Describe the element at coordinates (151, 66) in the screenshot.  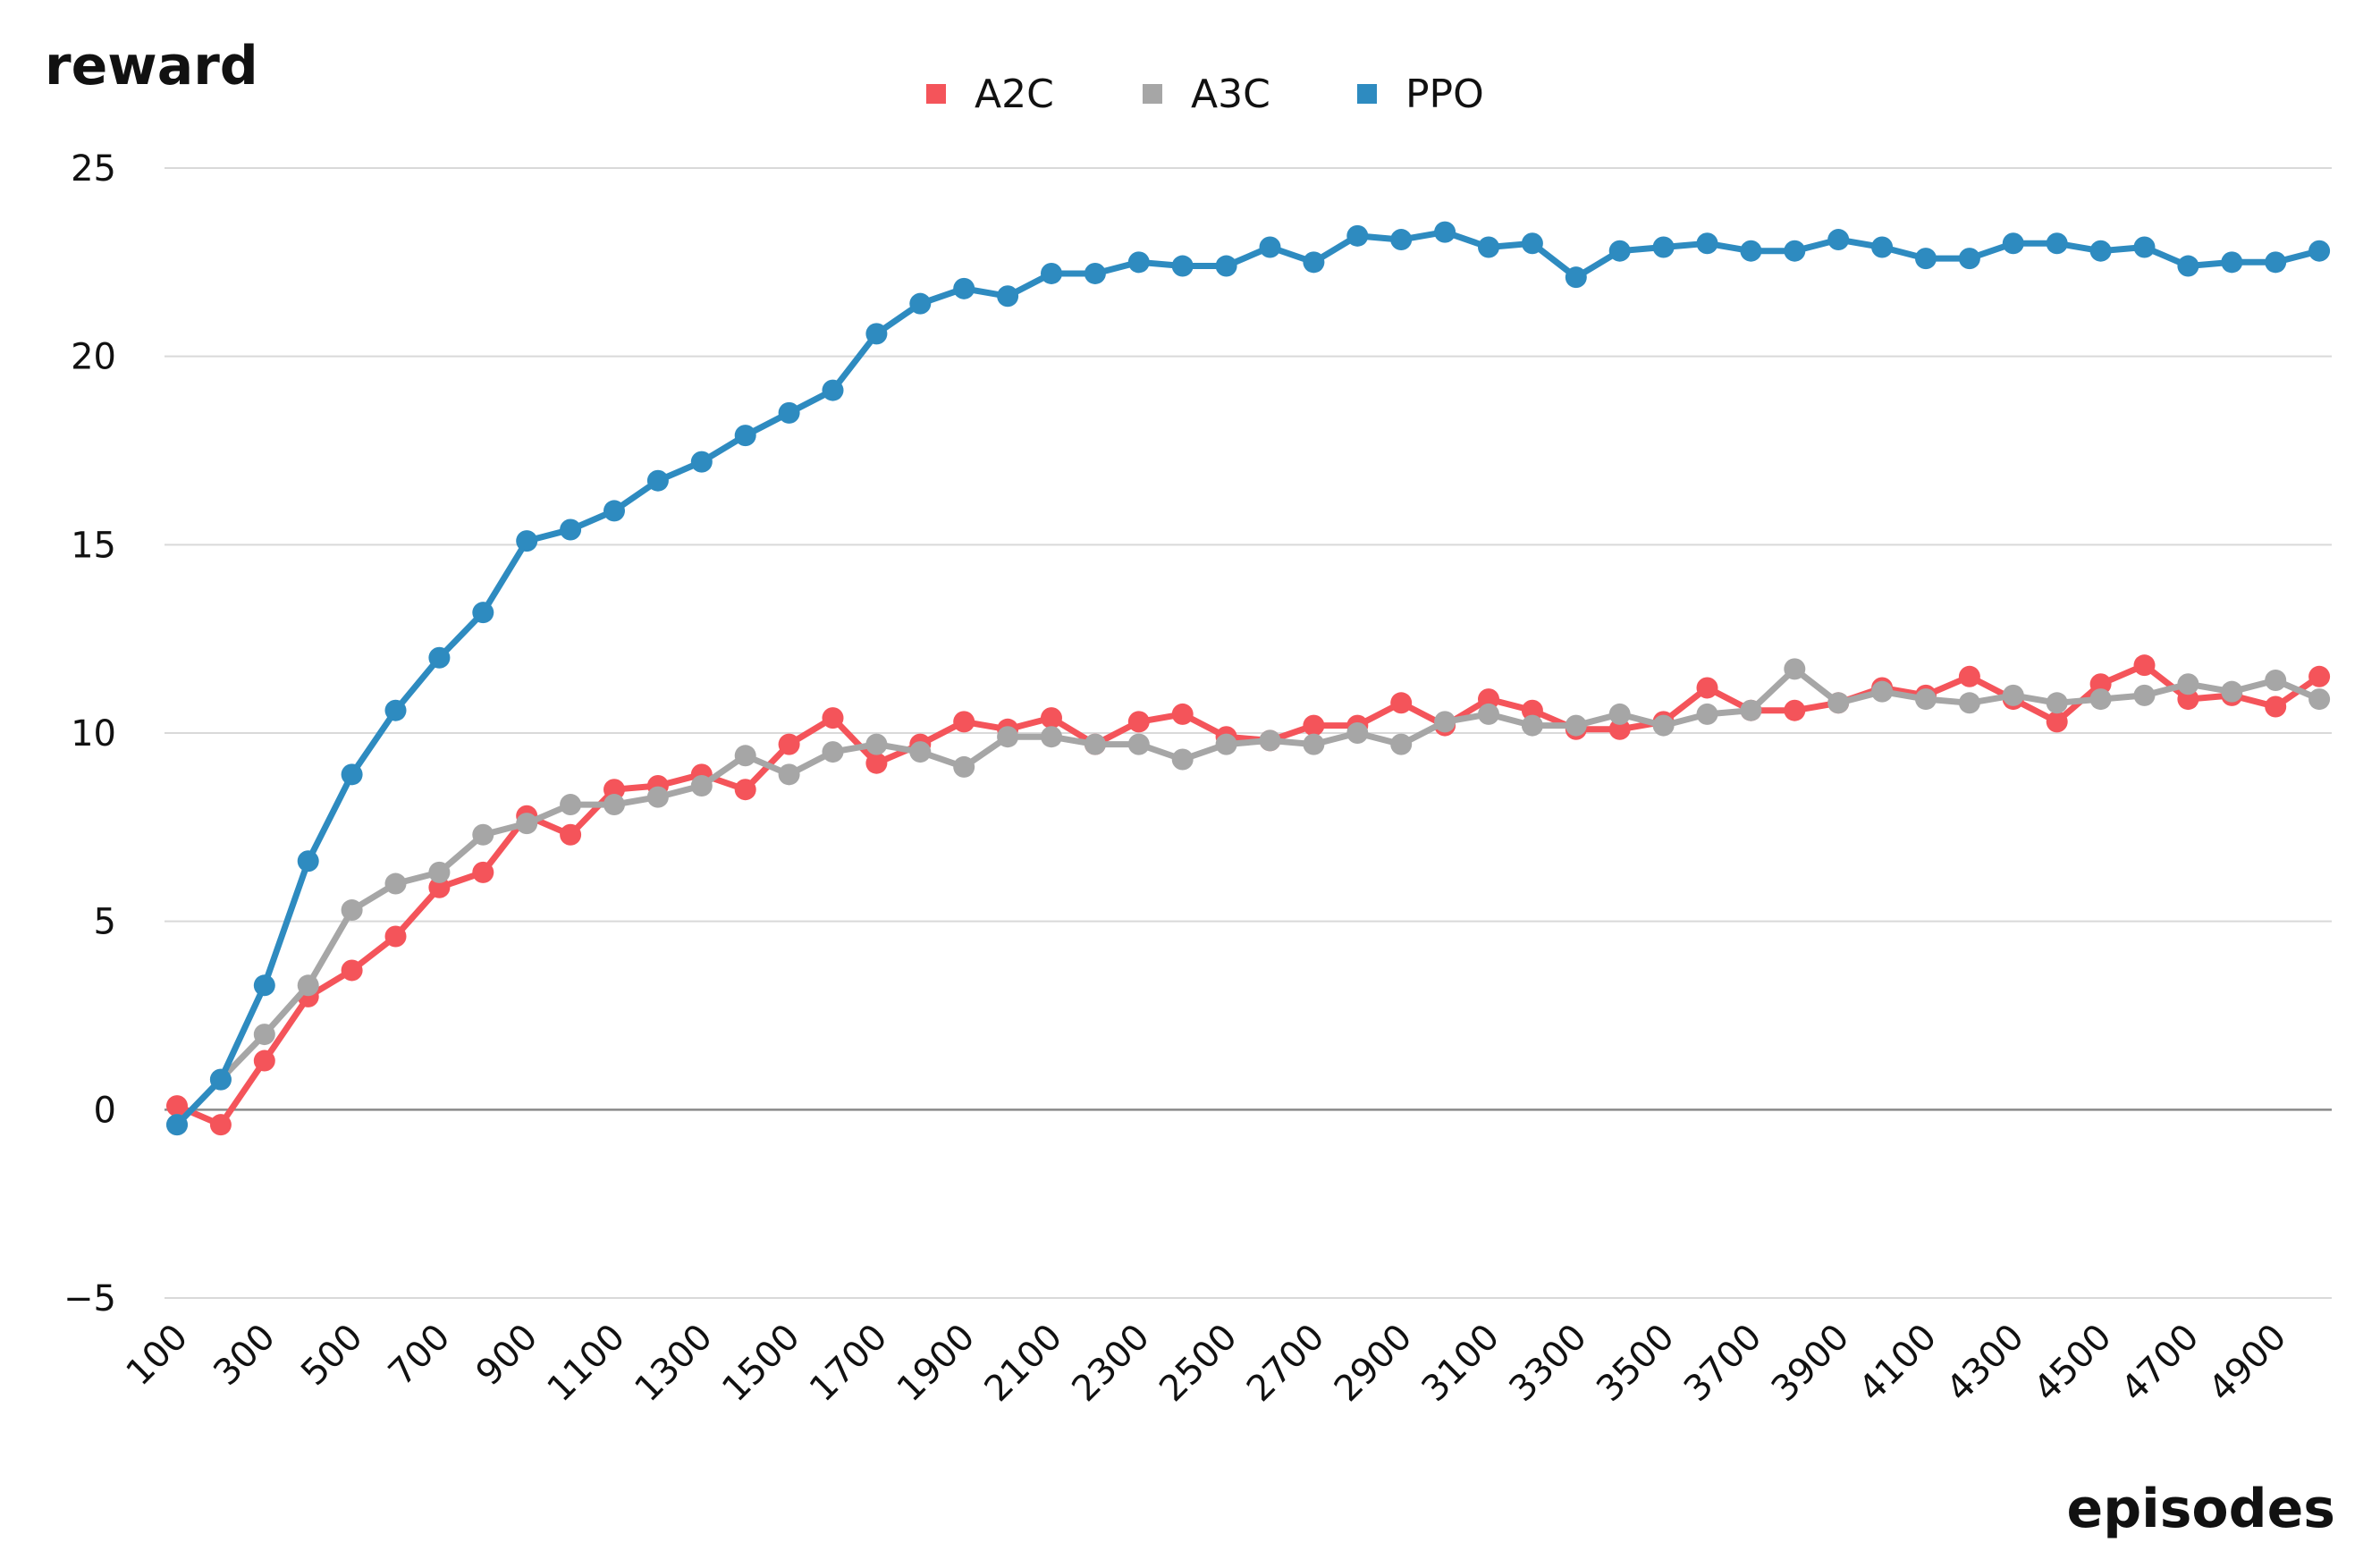
I see `y-axis-title: reward` at that location.